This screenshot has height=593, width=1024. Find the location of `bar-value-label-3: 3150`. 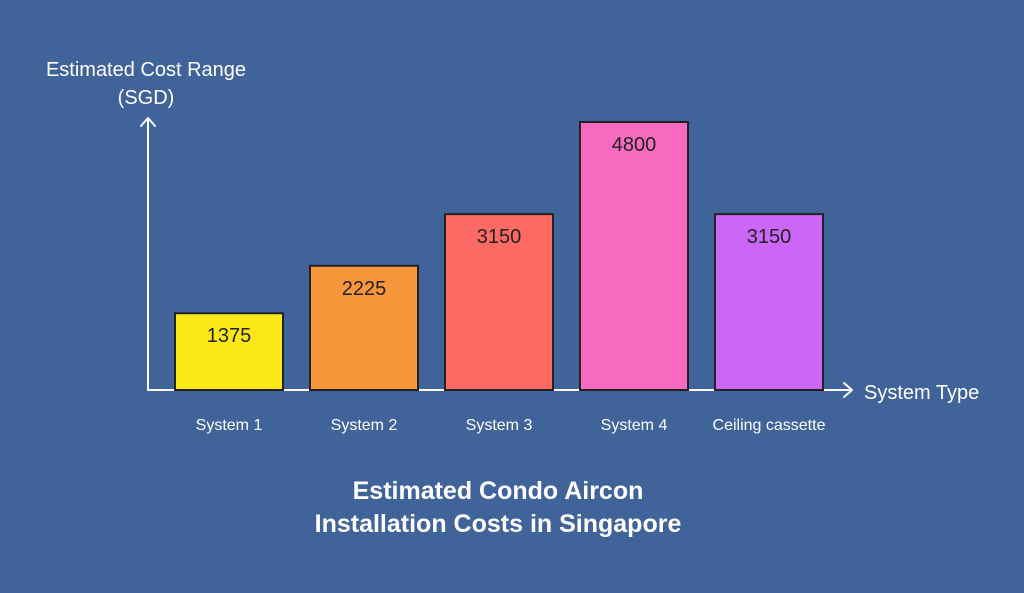

bar-value-label-3: 3150 is located at coordinates (499, 237).